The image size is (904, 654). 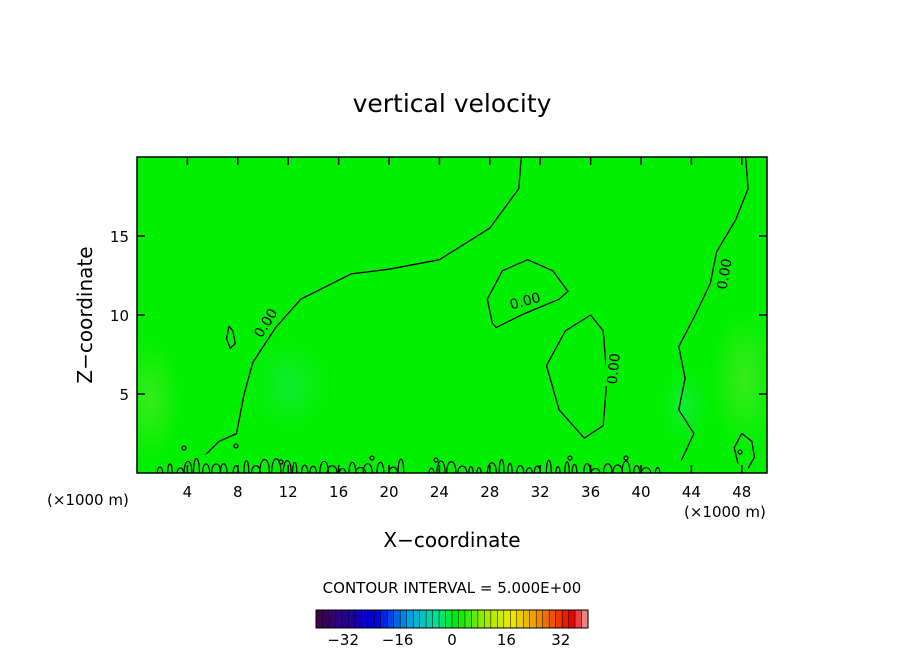 I want to click on contour-labels: 0.000.000.000.00, so click(x=492, y=321).